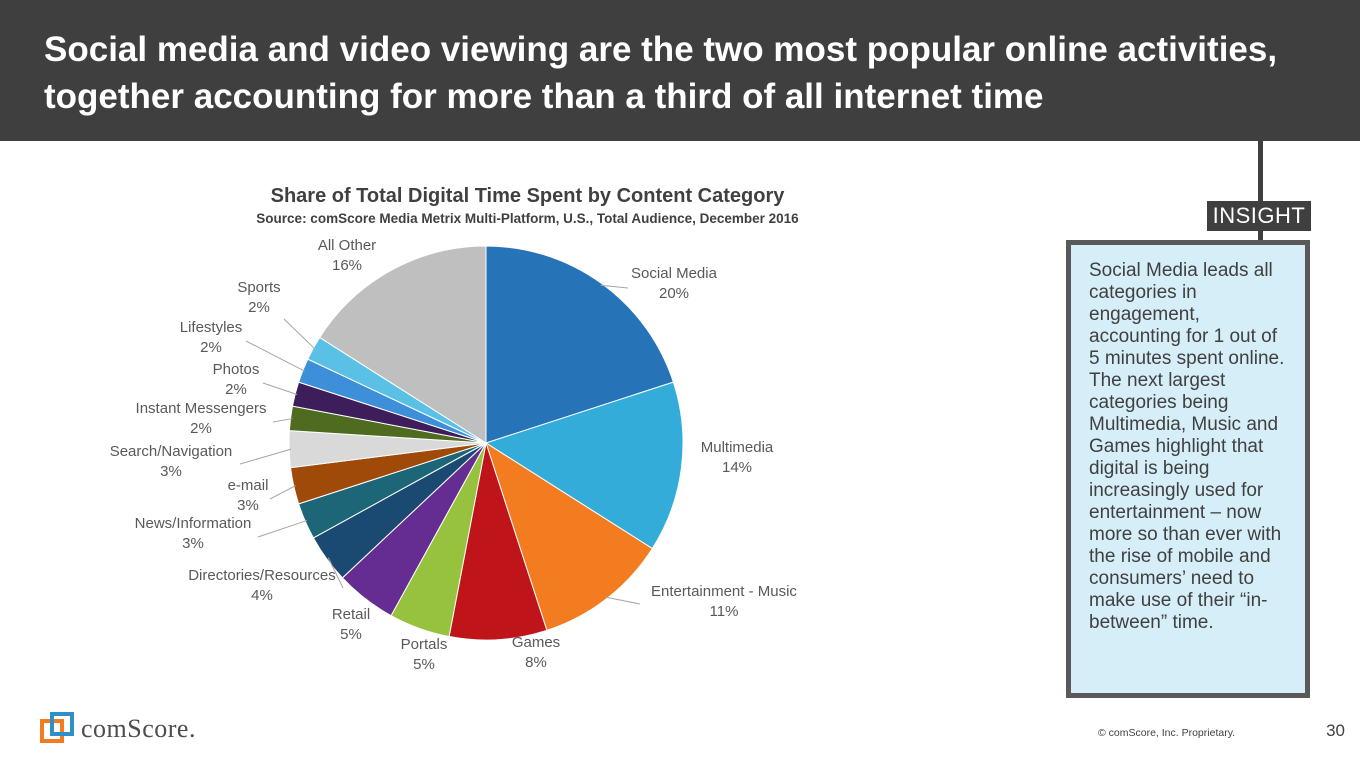 This screenshot has width=1360, height=764. I want to click on insight-connector-line, so click(1260, 172).